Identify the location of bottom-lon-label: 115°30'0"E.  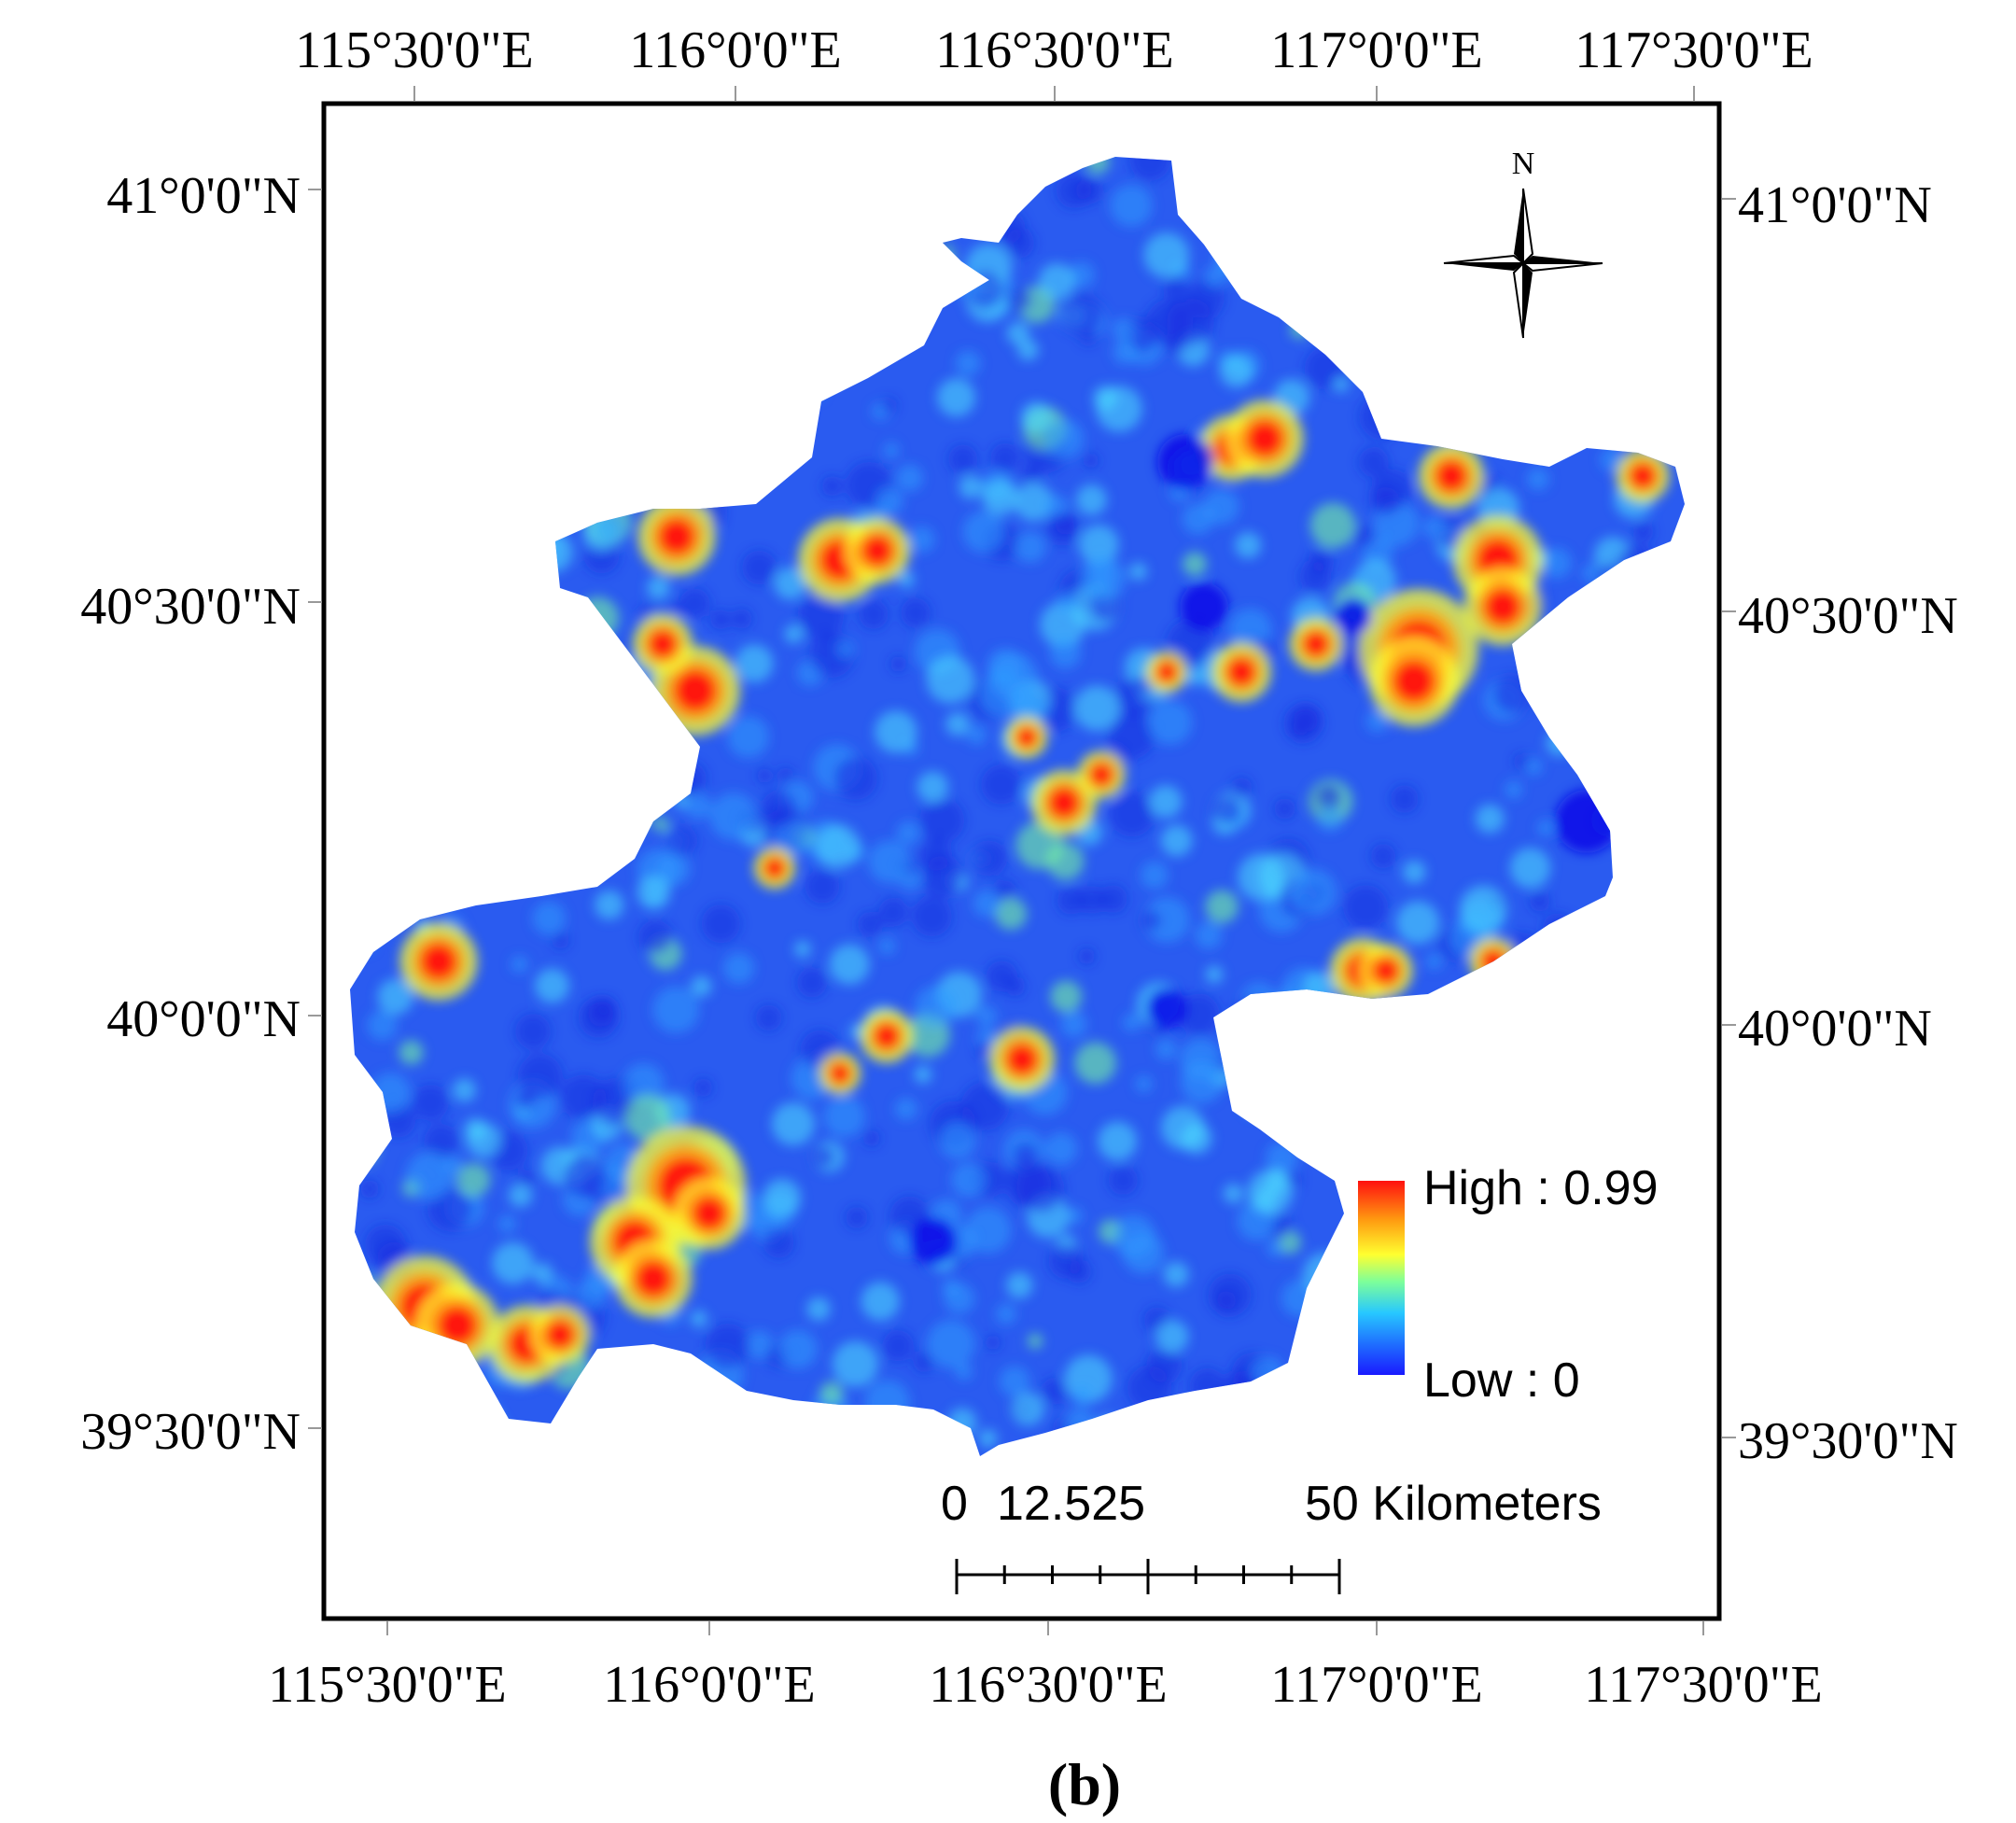
(387, 1685).